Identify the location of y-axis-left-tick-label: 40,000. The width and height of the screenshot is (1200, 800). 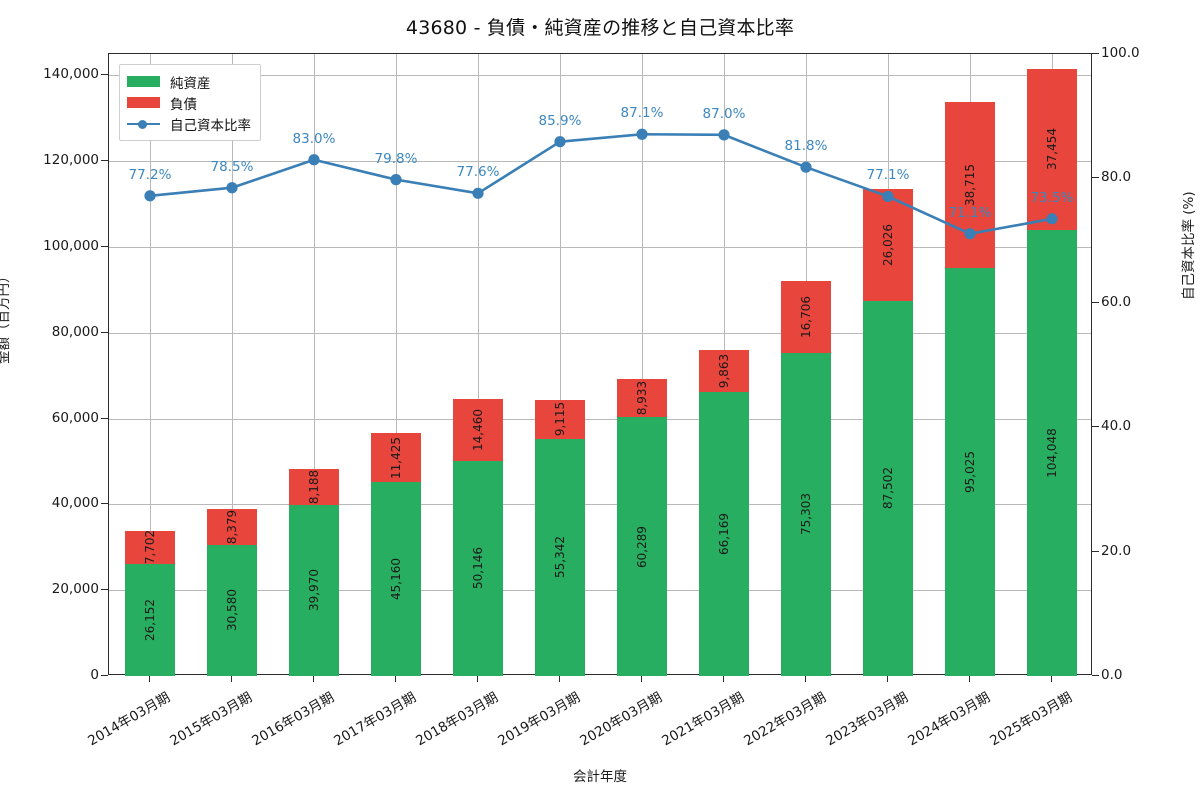
(75, 503).